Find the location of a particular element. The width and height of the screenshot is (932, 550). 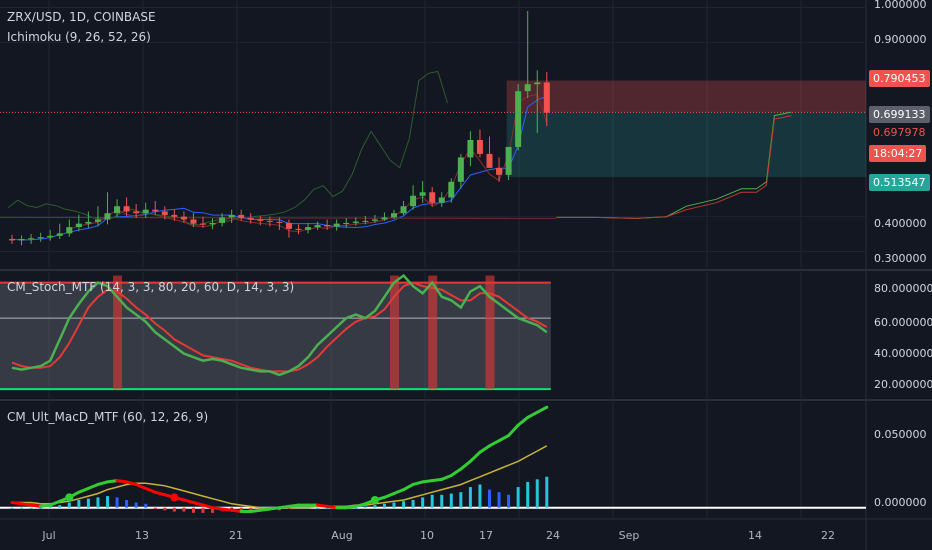

x-tick-jul: Jul is located at coordinates (49, 535).